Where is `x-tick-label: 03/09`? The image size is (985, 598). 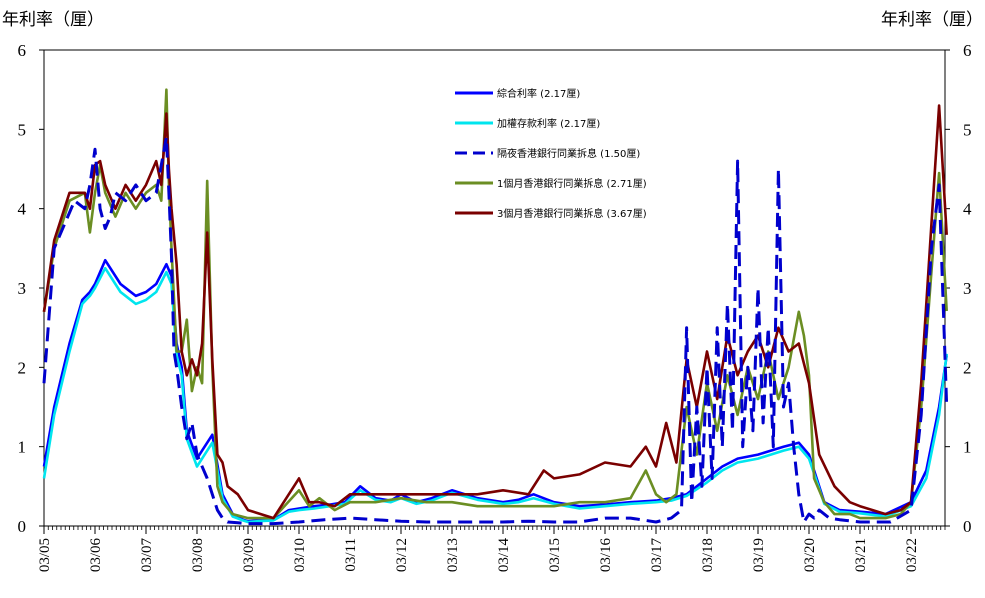 x-tick-label: 03/09 is located at coordinates (249, 555).